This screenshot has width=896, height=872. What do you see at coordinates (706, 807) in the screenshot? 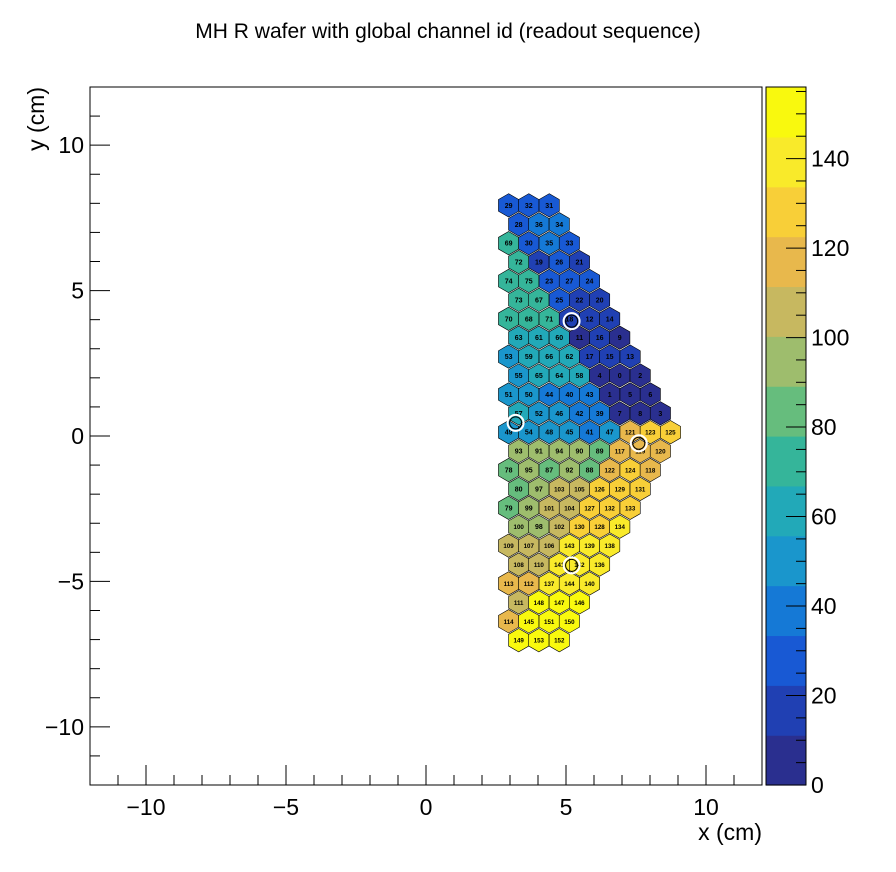
I see `x-tick-label: 10` at bounding box center [706, 807].